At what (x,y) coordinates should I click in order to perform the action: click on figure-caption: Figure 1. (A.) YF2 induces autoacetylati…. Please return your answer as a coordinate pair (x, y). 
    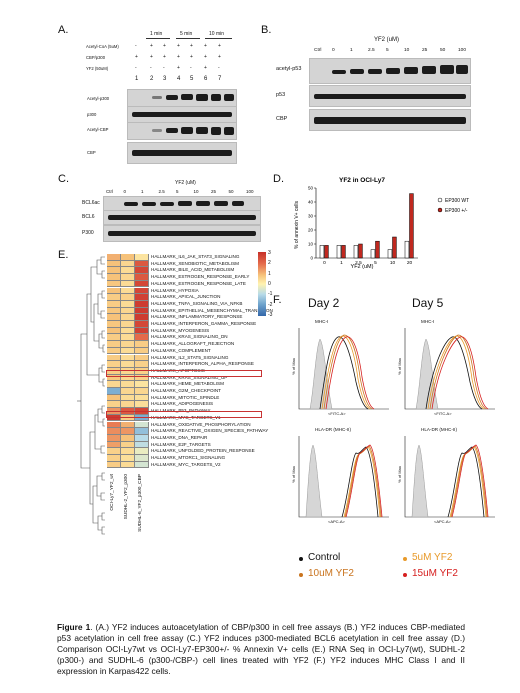
    Looking at the image, I should click on (261, 649).